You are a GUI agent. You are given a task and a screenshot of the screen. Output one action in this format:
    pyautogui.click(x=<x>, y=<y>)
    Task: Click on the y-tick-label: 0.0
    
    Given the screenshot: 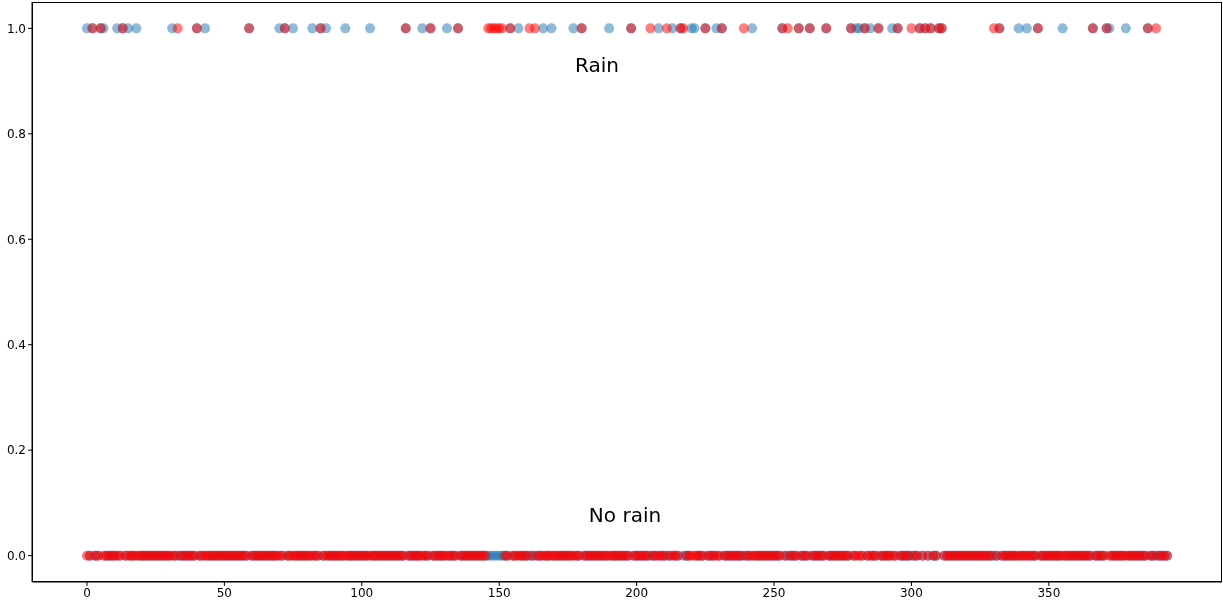 What is the action you would take?
    pyautogui.click(x=16, y=555)
    